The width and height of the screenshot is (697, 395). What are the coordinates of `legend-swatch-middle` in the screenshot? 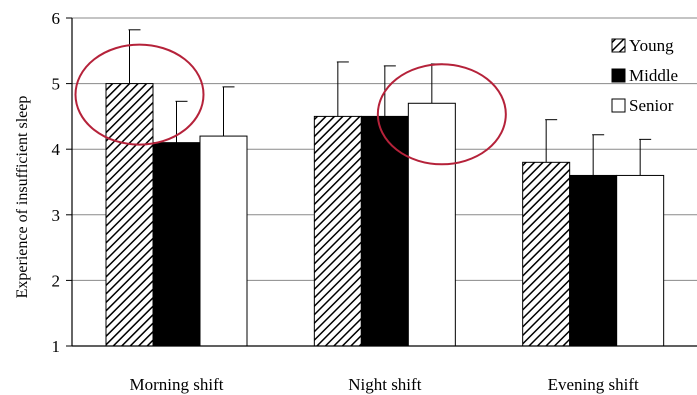 It's located at (618, 75).